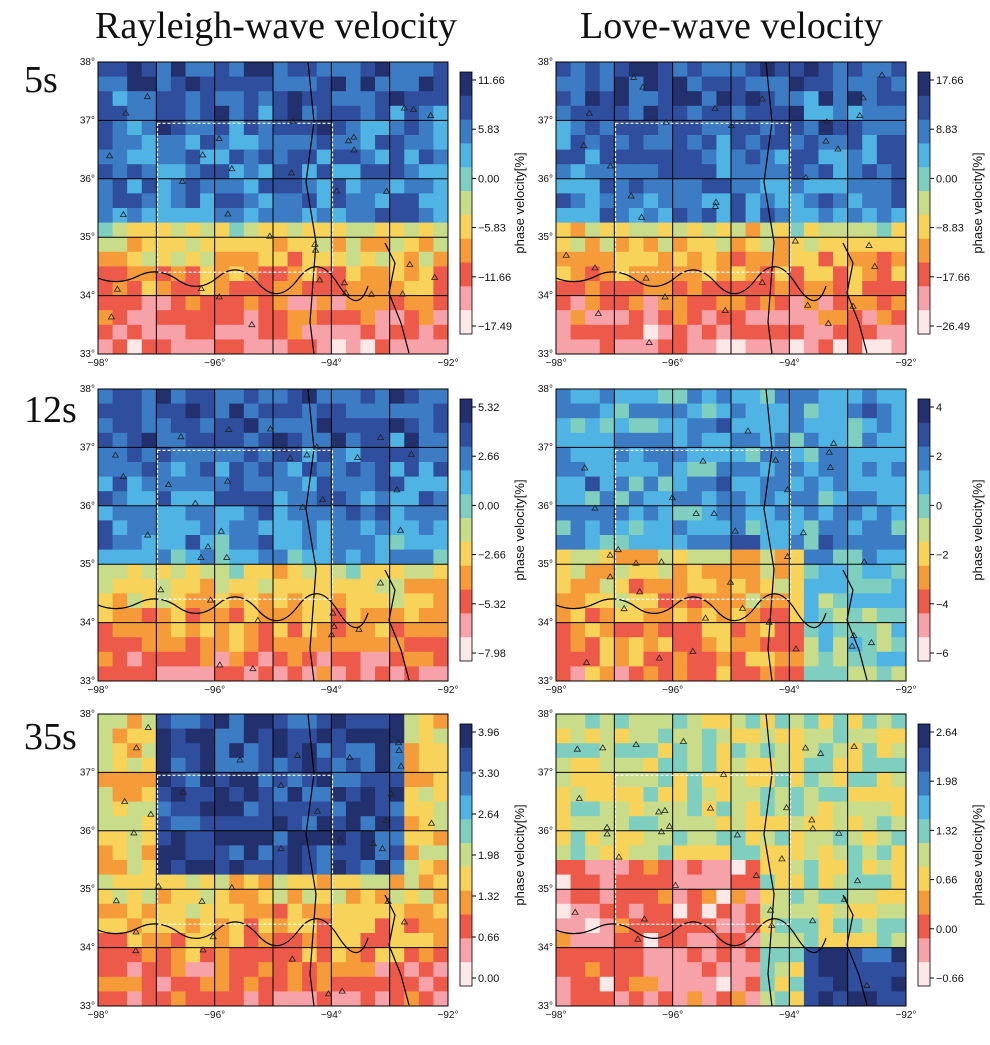 This screenshot has height=1045, width=990. What do you see at coordinates (87, 889) in the screenshot?
I see `latitude-tick-label: 35°` at bounding box center [87, 889].